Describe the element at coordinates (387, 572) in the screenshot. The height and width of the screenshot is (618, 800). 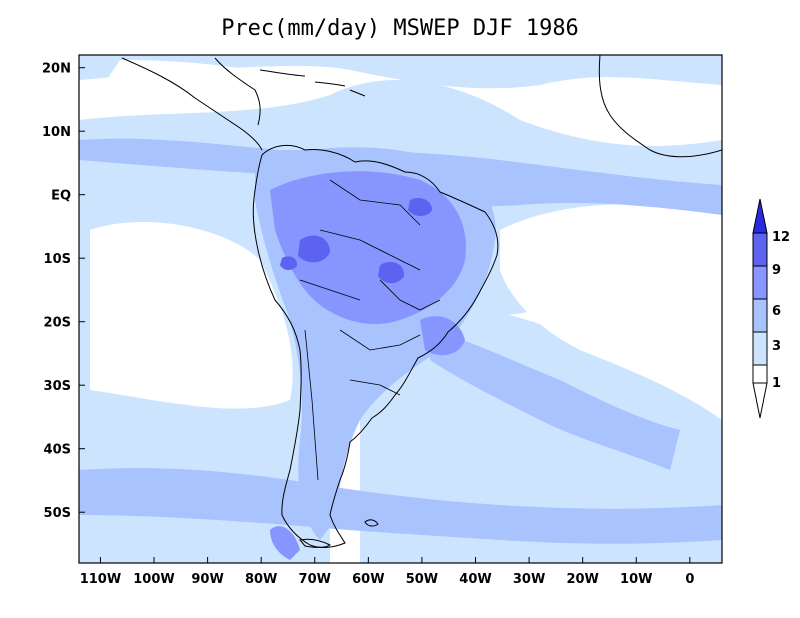
I see `longitude-axis: 110W 100W 90W 80W 70W 60W 50W 40W 30W 20W 10W 0` at that location.